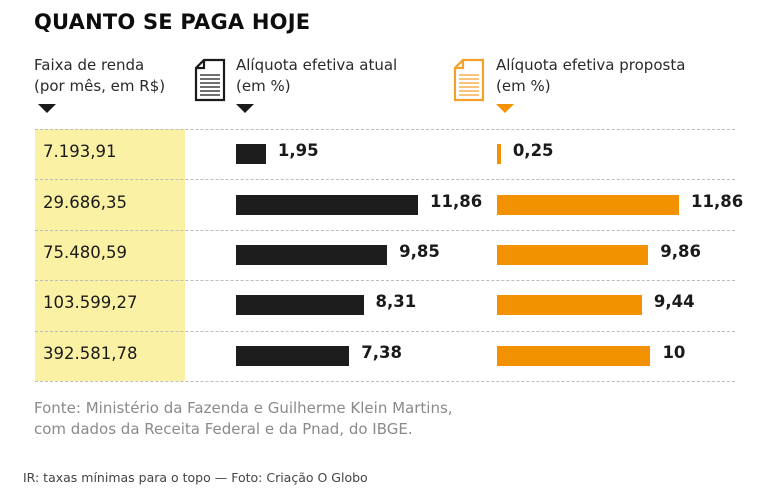 The image size is (766, 497). What do you see at coordinates (210, 80) in the screenshot?
I see `document-icon` at bounding box center [210, 80].